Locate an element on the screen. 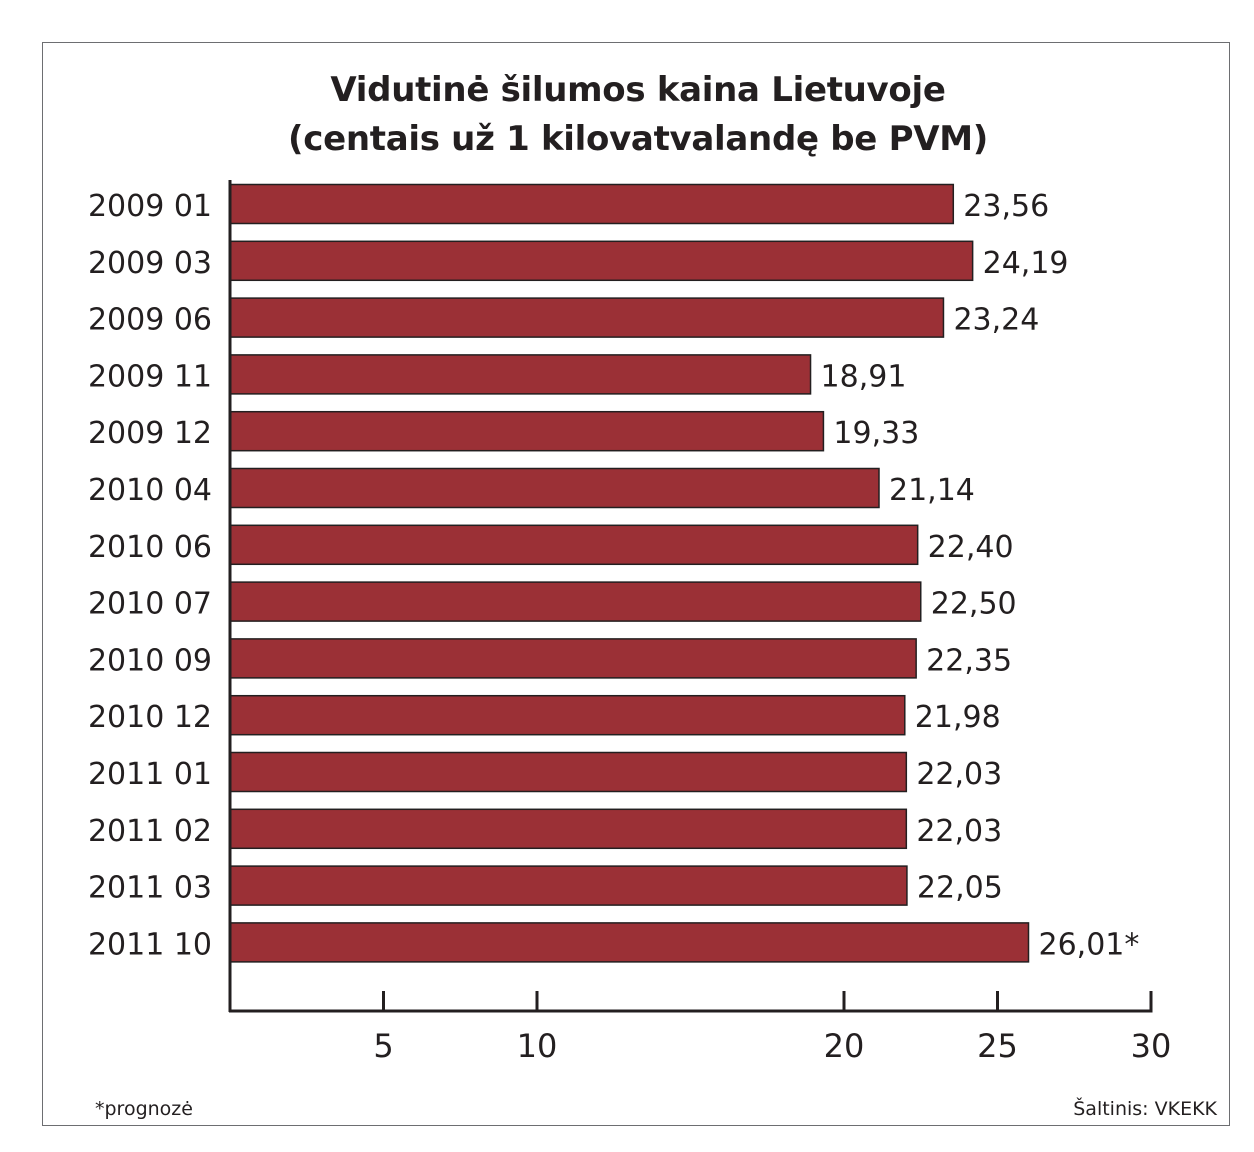  x-tick-label: 5 is located at coordinates (383, 1046).